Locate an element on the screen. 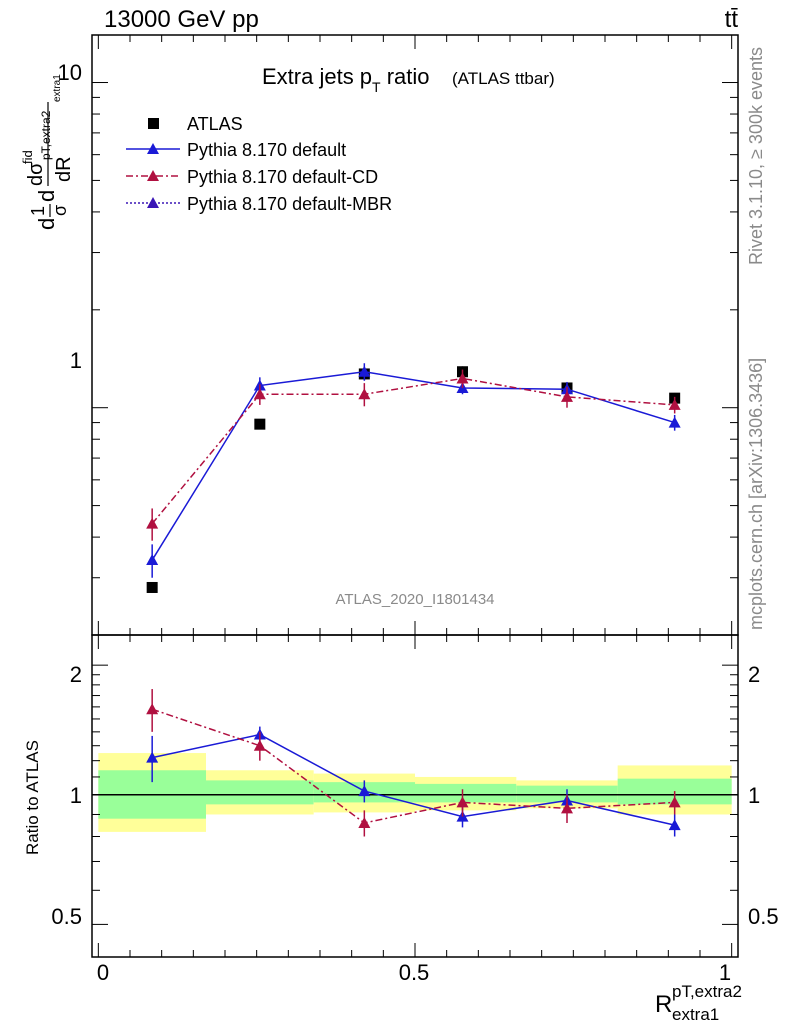 The image size is (786, 1024). analysis-watermark: ATLAS_2020_I1801434 is located at coordinates (414, 599).